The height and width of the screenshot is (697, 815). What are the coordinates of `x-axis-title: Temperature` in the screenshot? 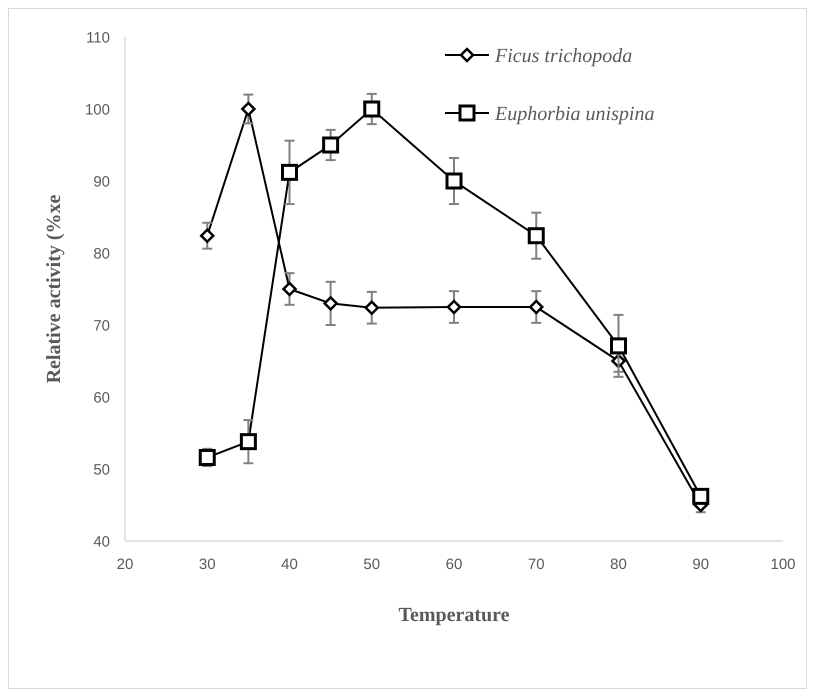 It's located at (454, 615).